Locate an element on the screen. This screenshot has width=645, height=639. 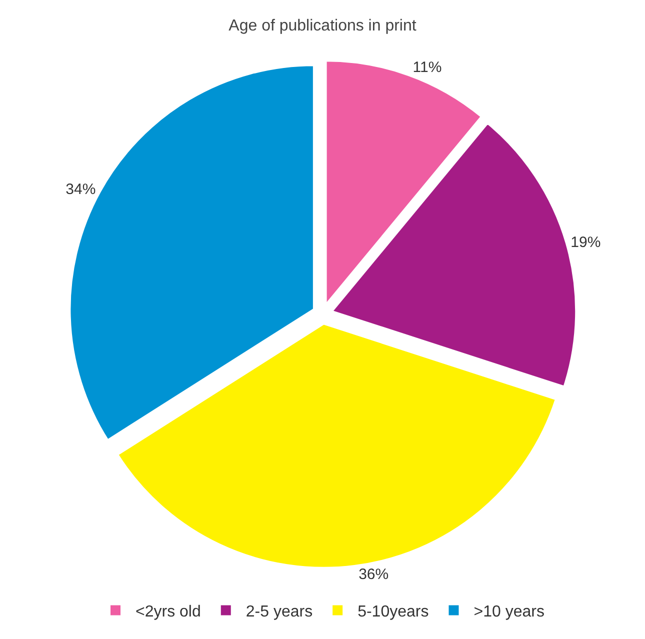
legend-label: 2-5 years is located at coordinates (279, 612).